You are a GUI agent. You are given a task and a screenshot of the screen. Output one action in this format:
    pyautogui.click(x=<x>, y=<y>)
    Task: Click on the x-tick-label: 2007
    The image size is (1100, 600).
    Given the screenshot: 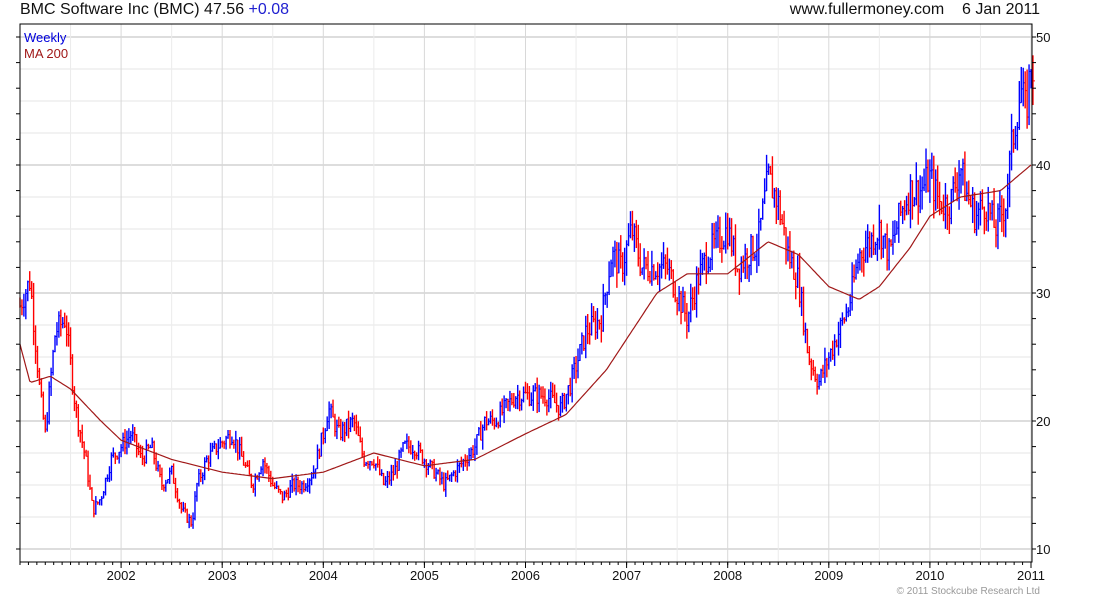 What is the action you would take?
    pyautogui.click(x=626, y=575)
    